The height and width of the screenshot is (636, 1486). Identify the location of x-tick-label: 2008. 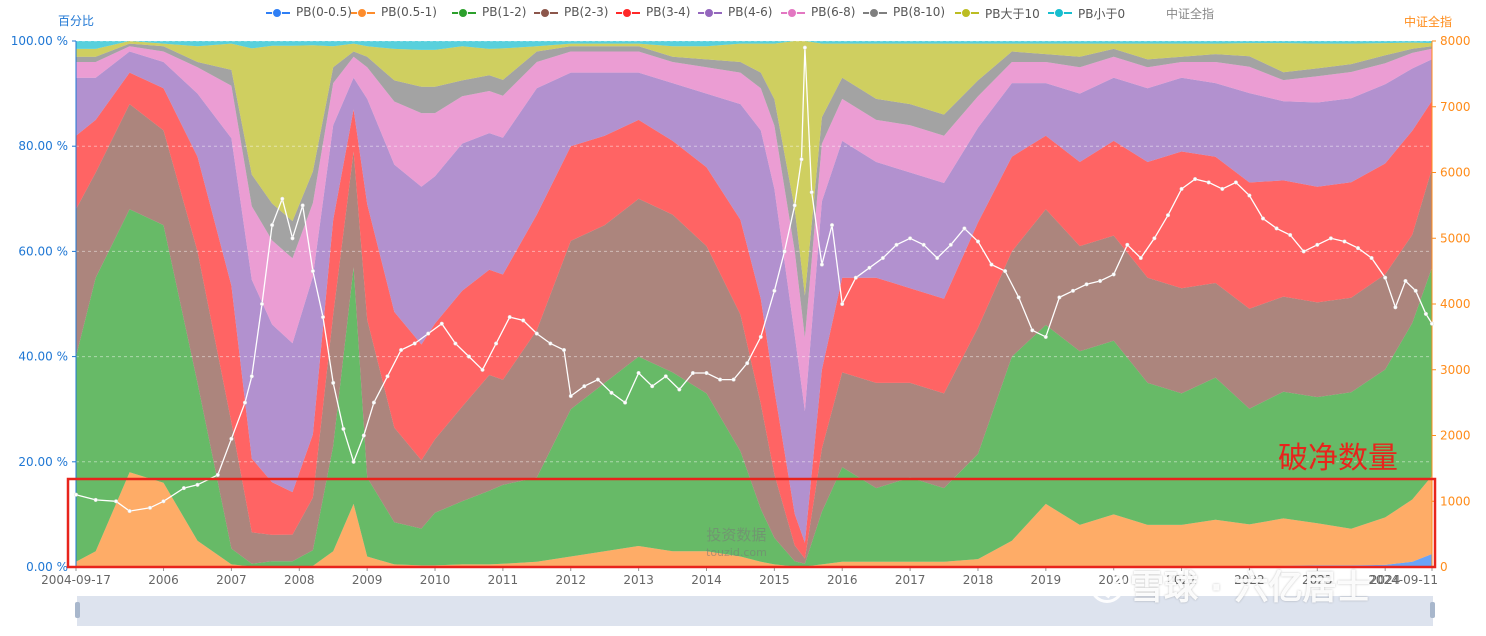
(299, 580).